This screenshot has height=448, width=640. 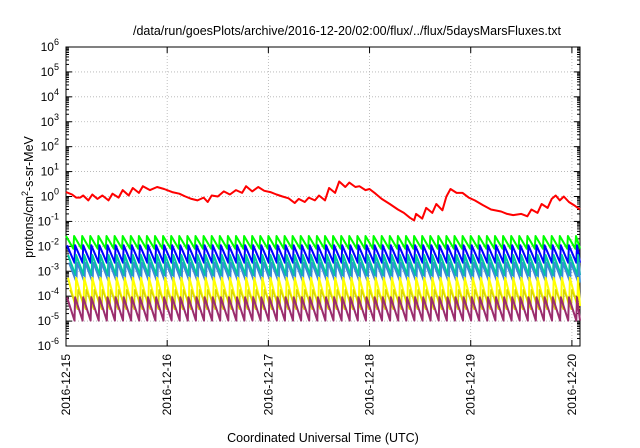 I want to click on x-tick-label: 2016-12-18, so click(x=370, y=385).